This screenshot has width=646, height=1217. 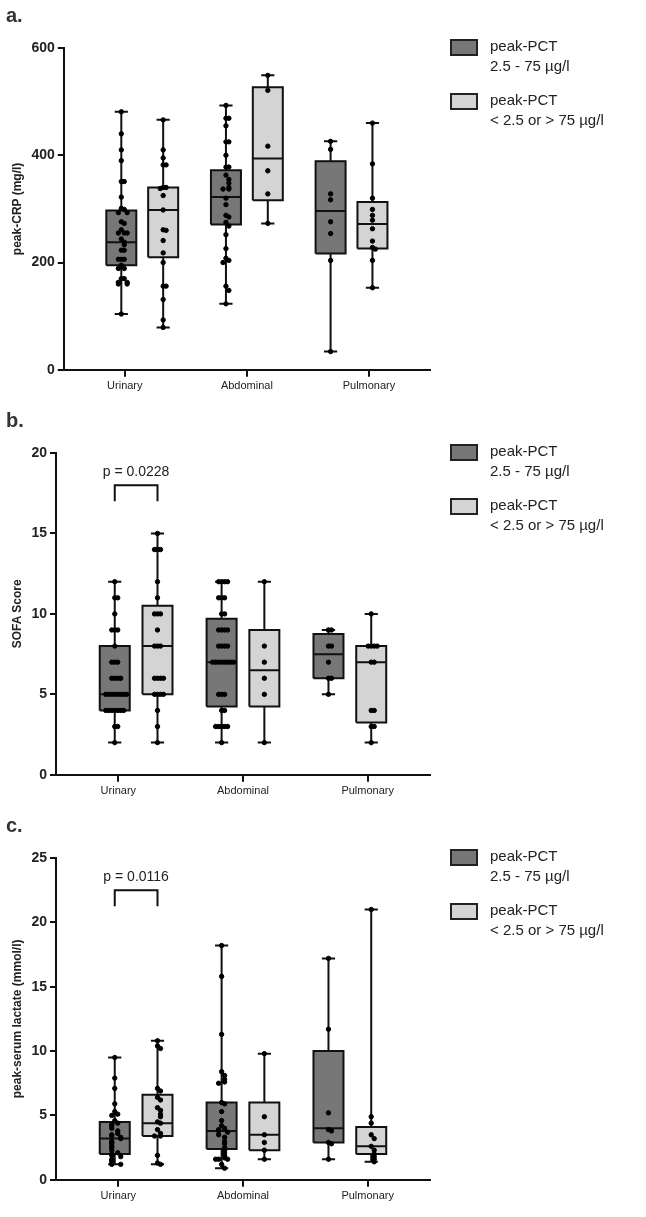 I want to click on y-tick-label: 600, so click(x=43, y=46).